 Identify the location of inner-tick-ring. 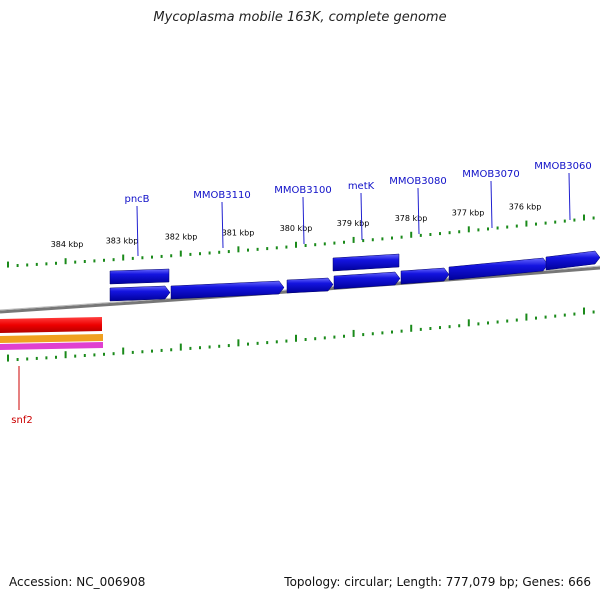
(301, 334).